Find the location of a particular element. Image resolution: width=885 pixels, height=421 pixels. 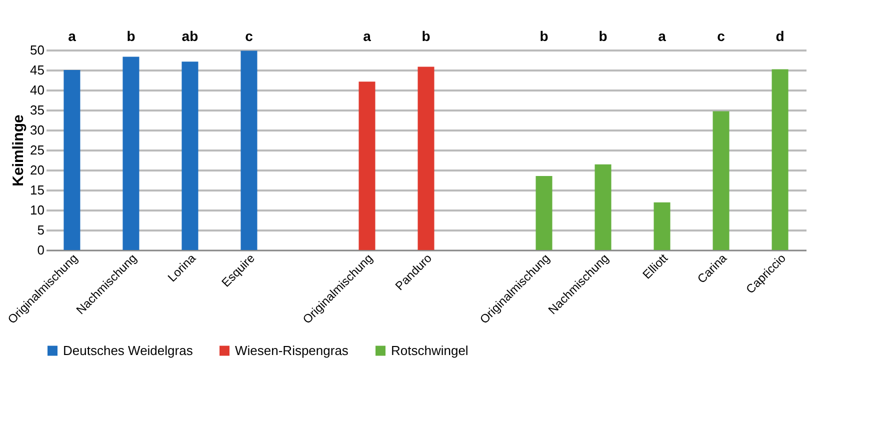

y-tick-label: 25 is located at coordinates (37, 150).